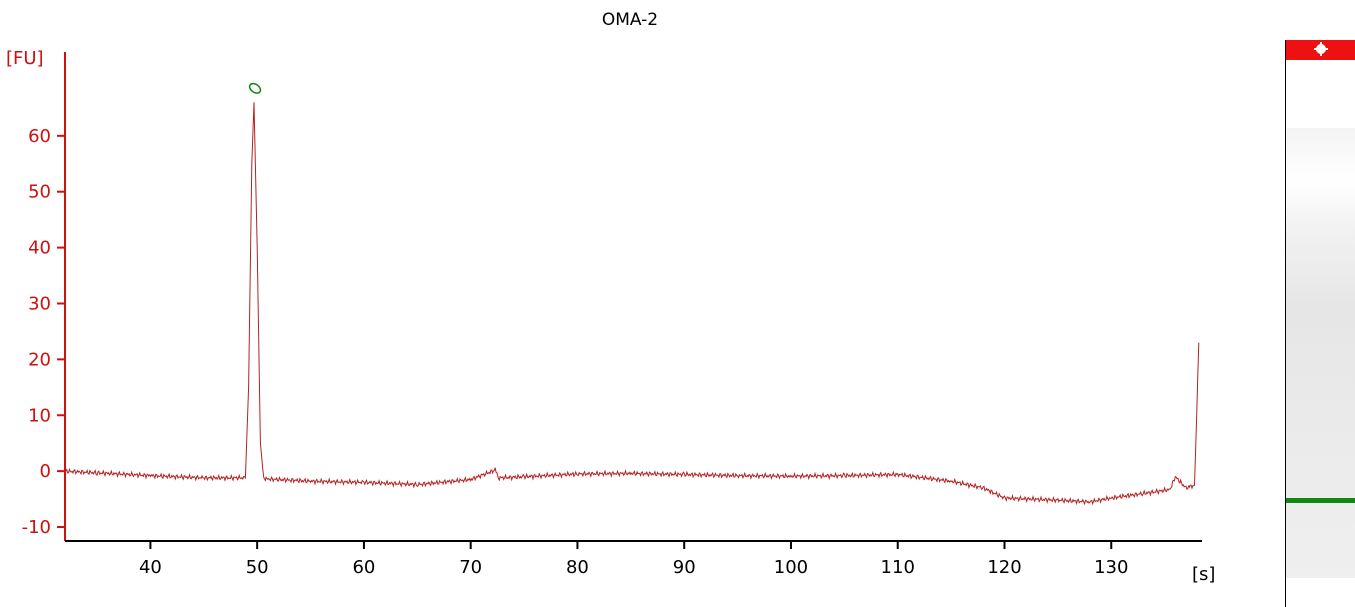  I want to click on chart-title: OMA-2, so click(630, 20).